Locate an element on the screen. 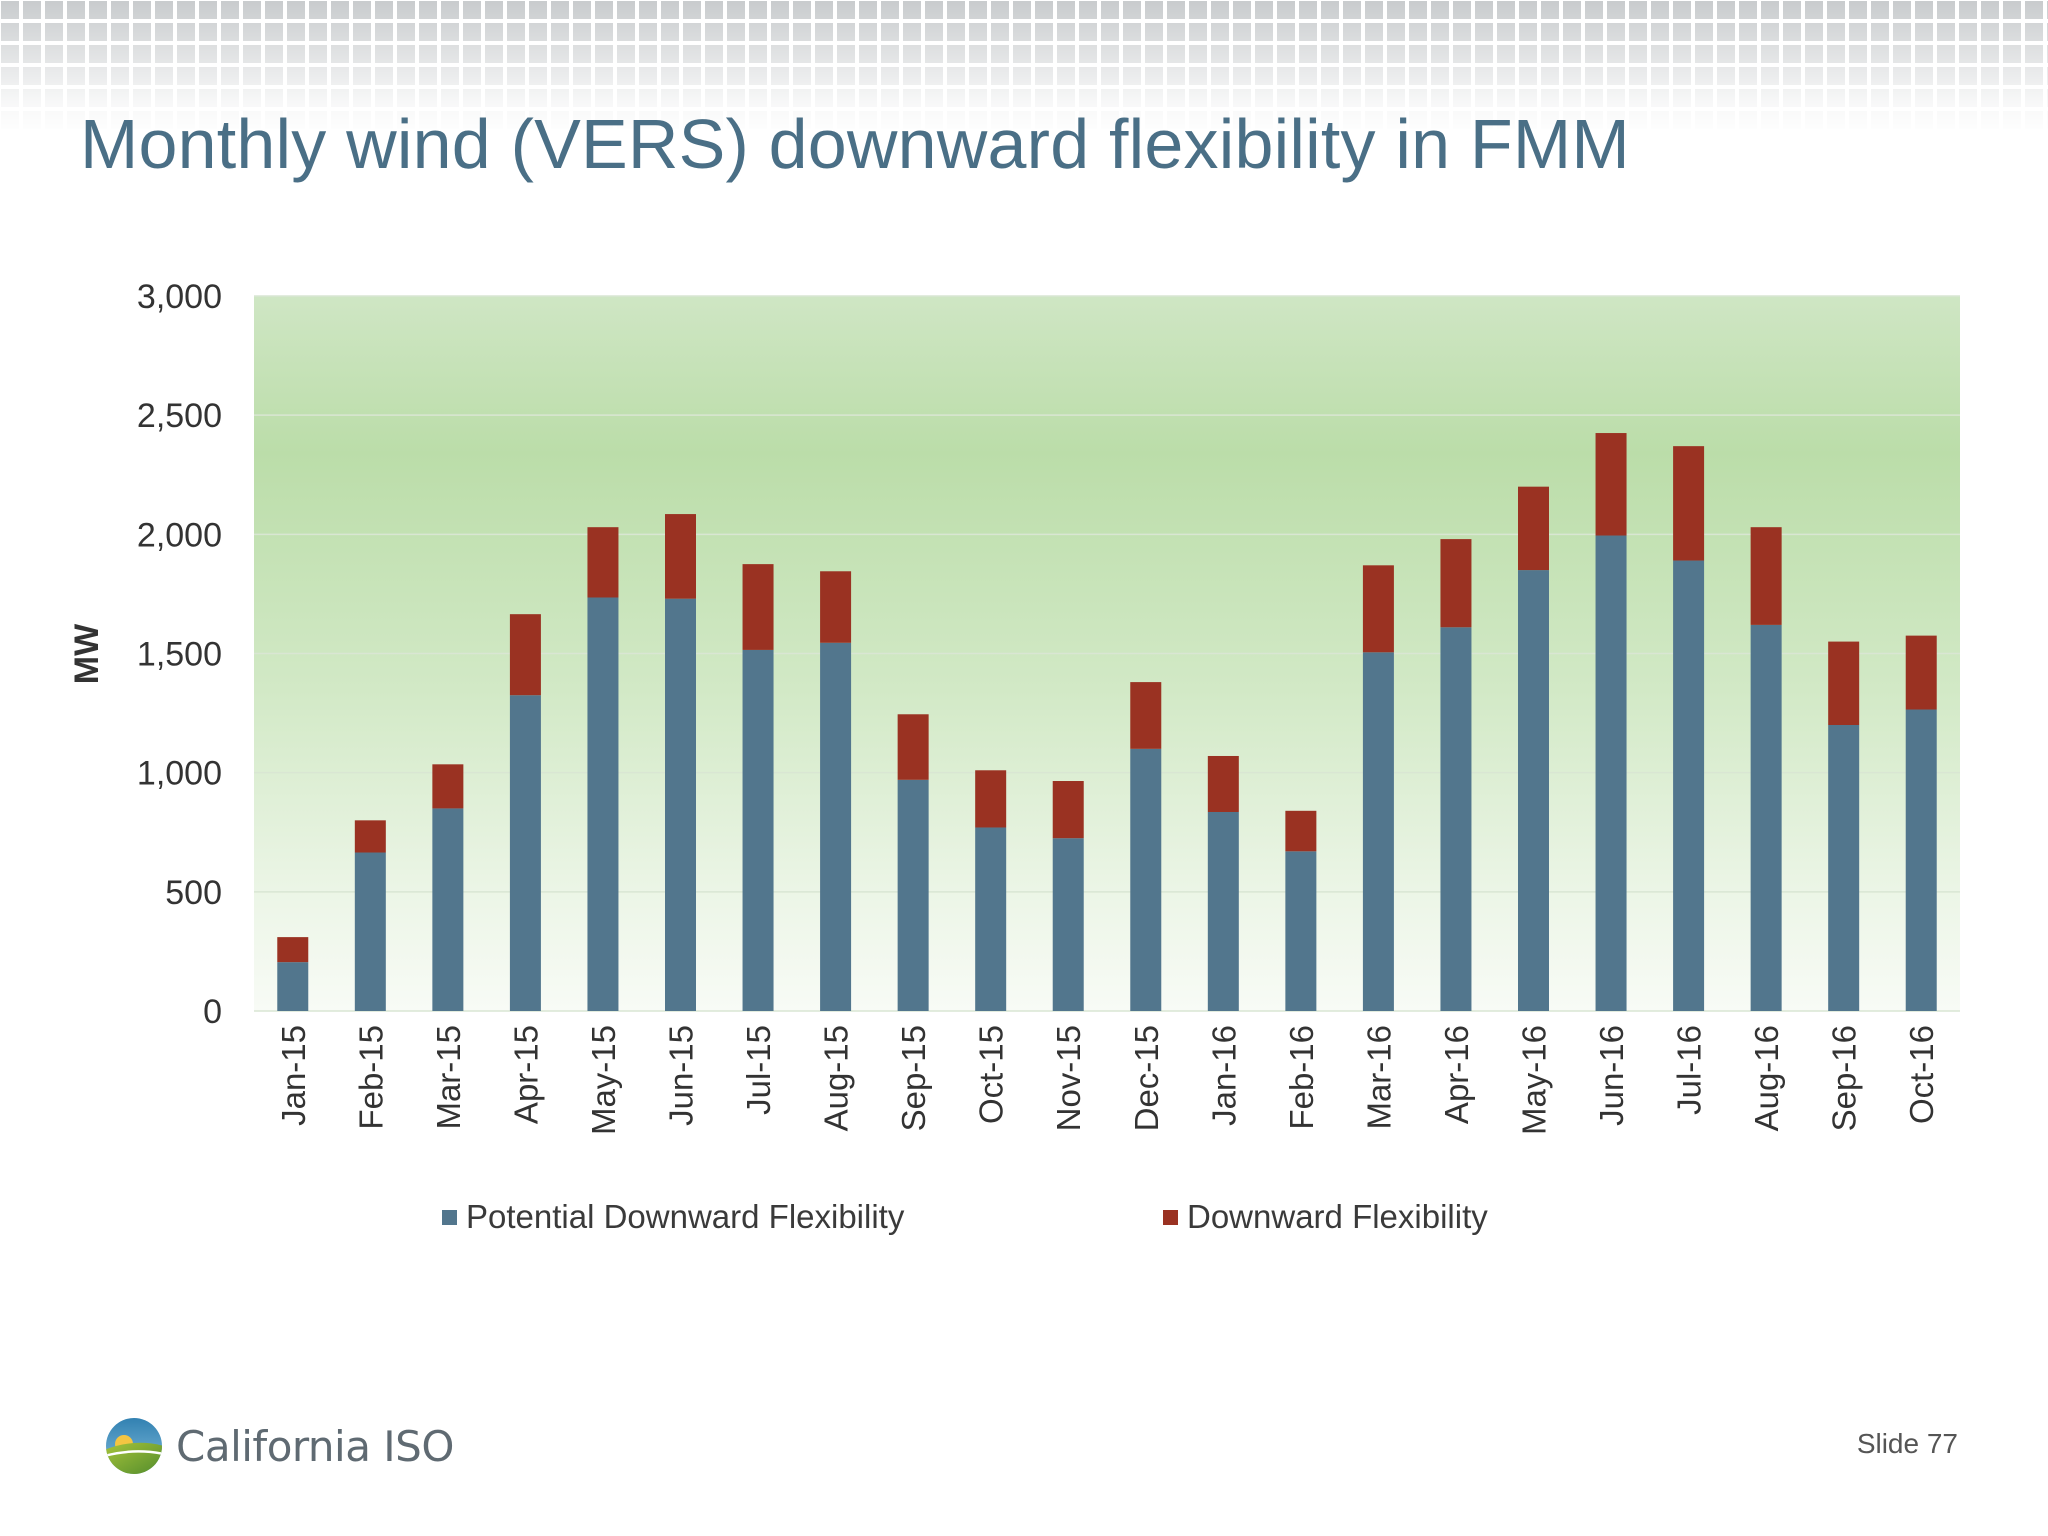  x-tick-label: Jul-16 is located at coordinates (1689, 1070).